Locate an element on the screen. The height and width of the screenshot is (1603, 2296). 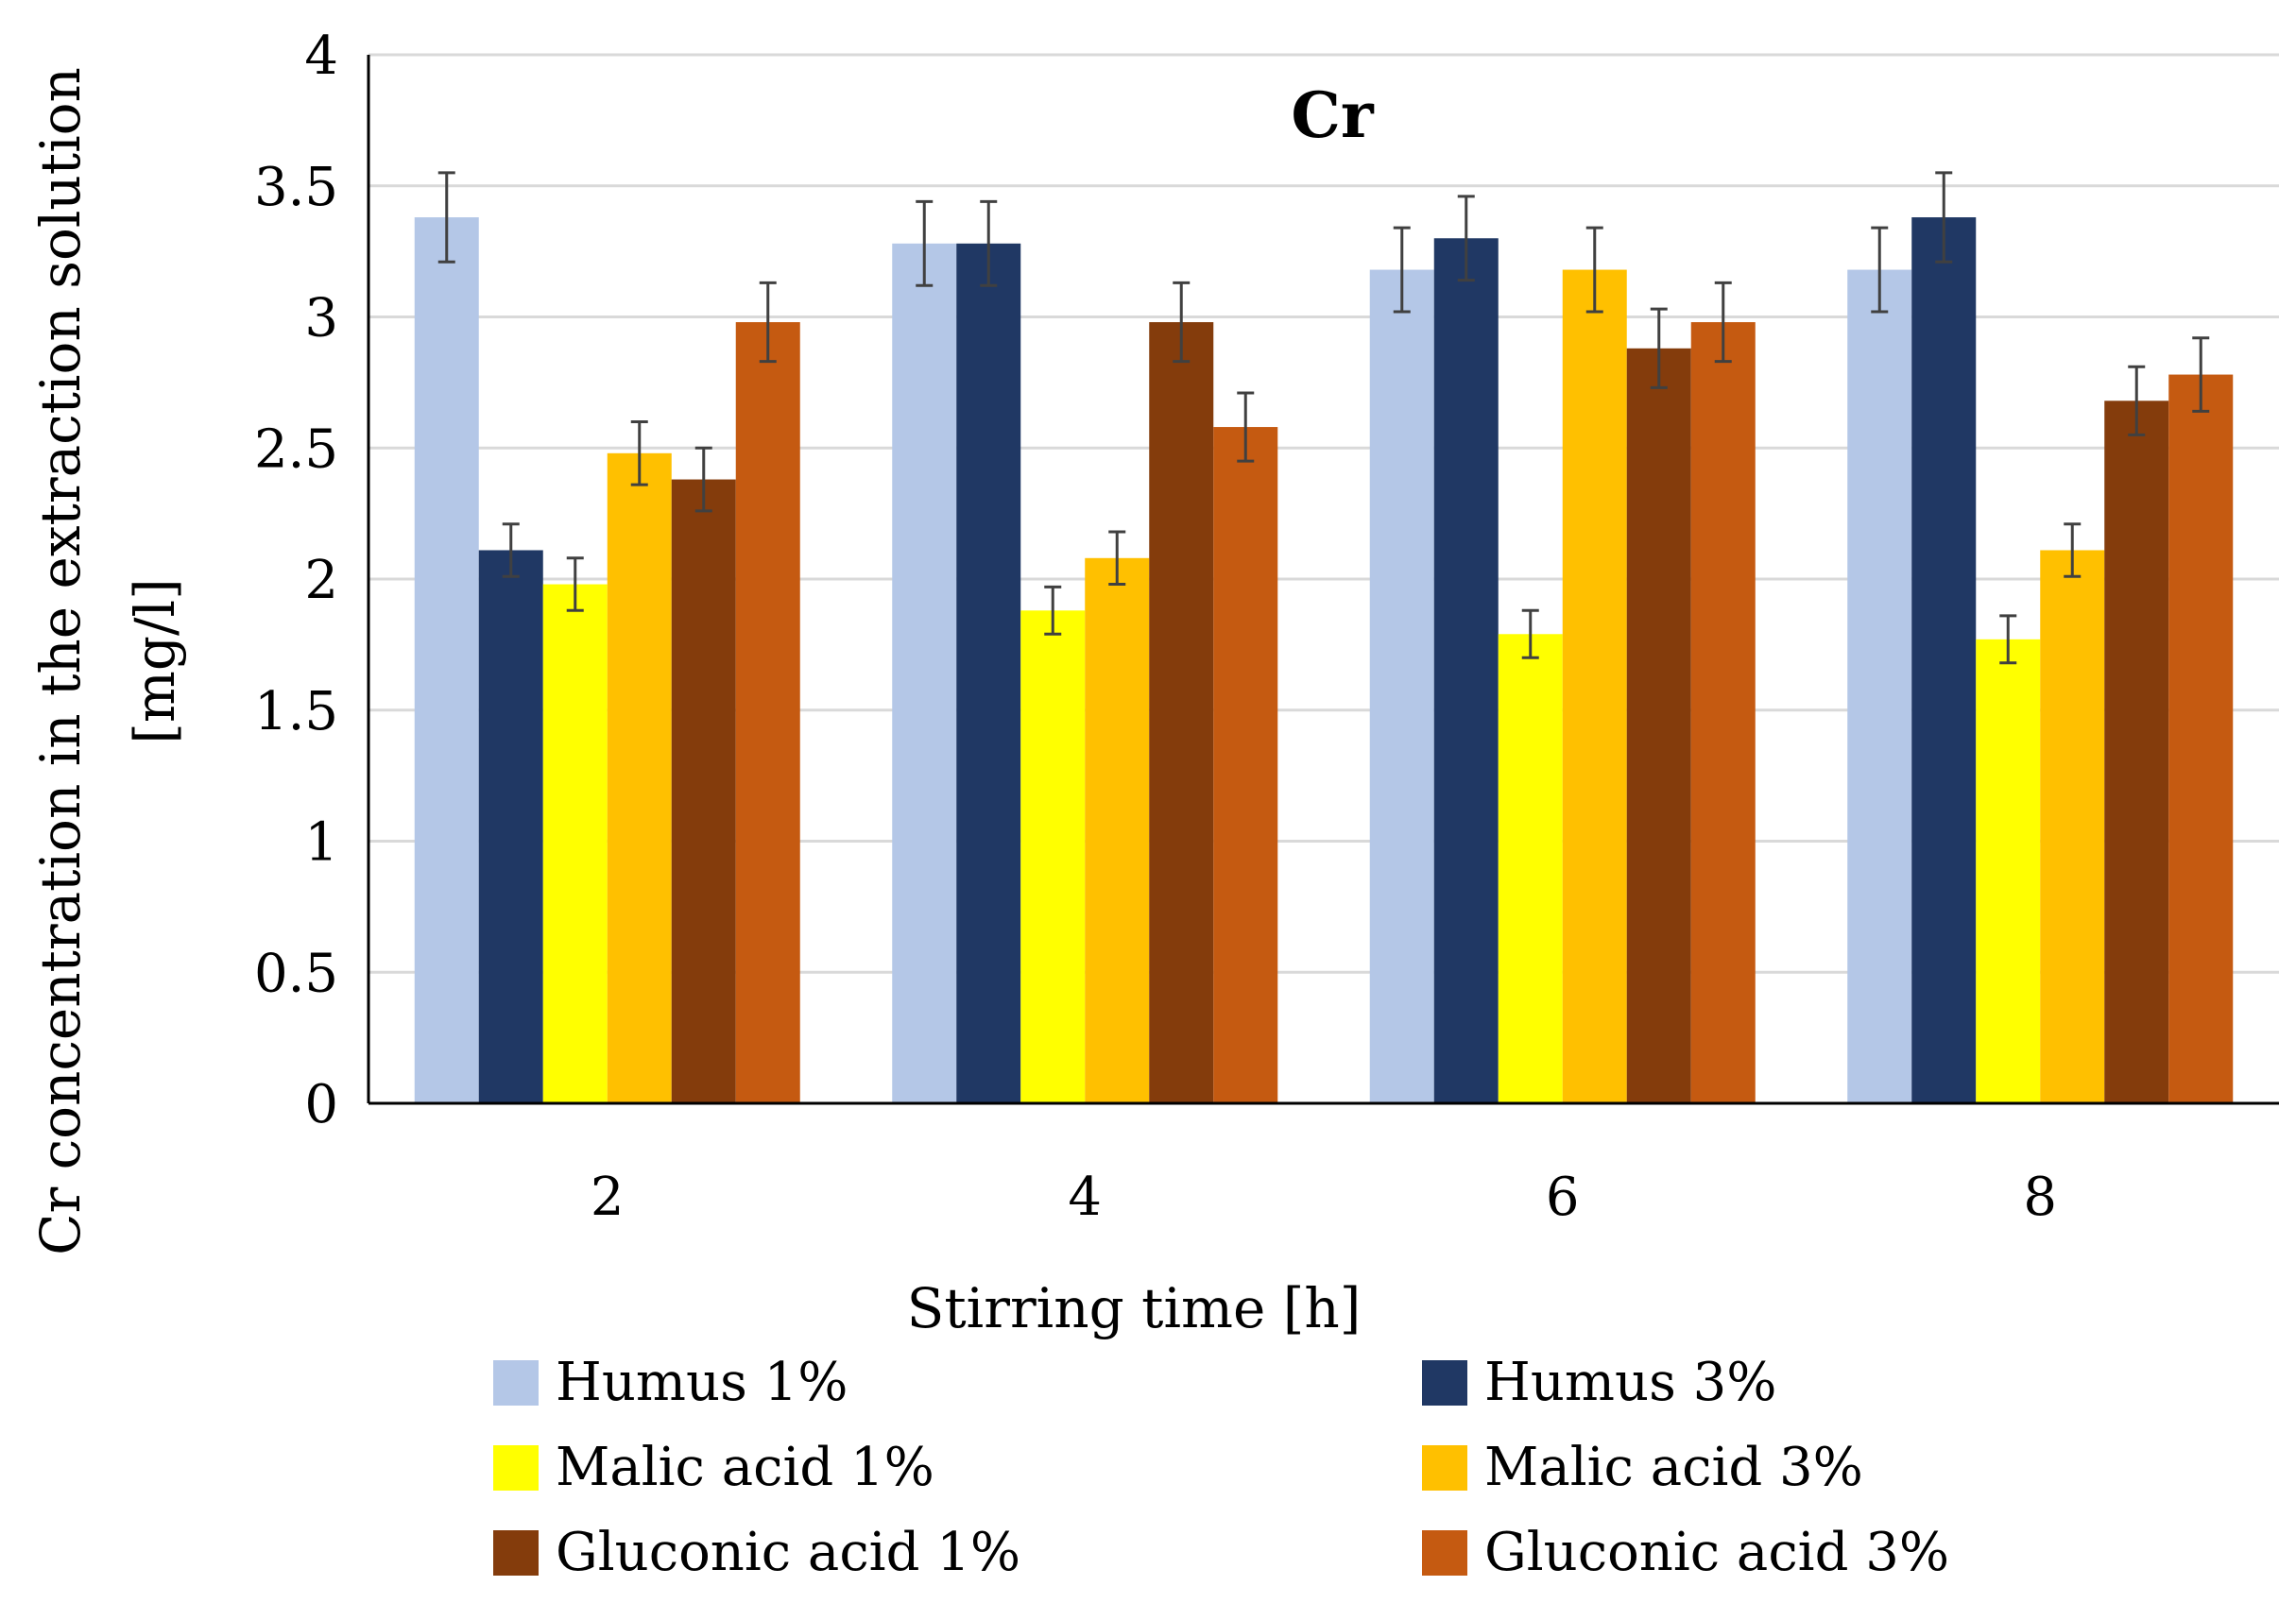
legend-item: Gluconic acid 3% is located at coordinates (1685, 1552).